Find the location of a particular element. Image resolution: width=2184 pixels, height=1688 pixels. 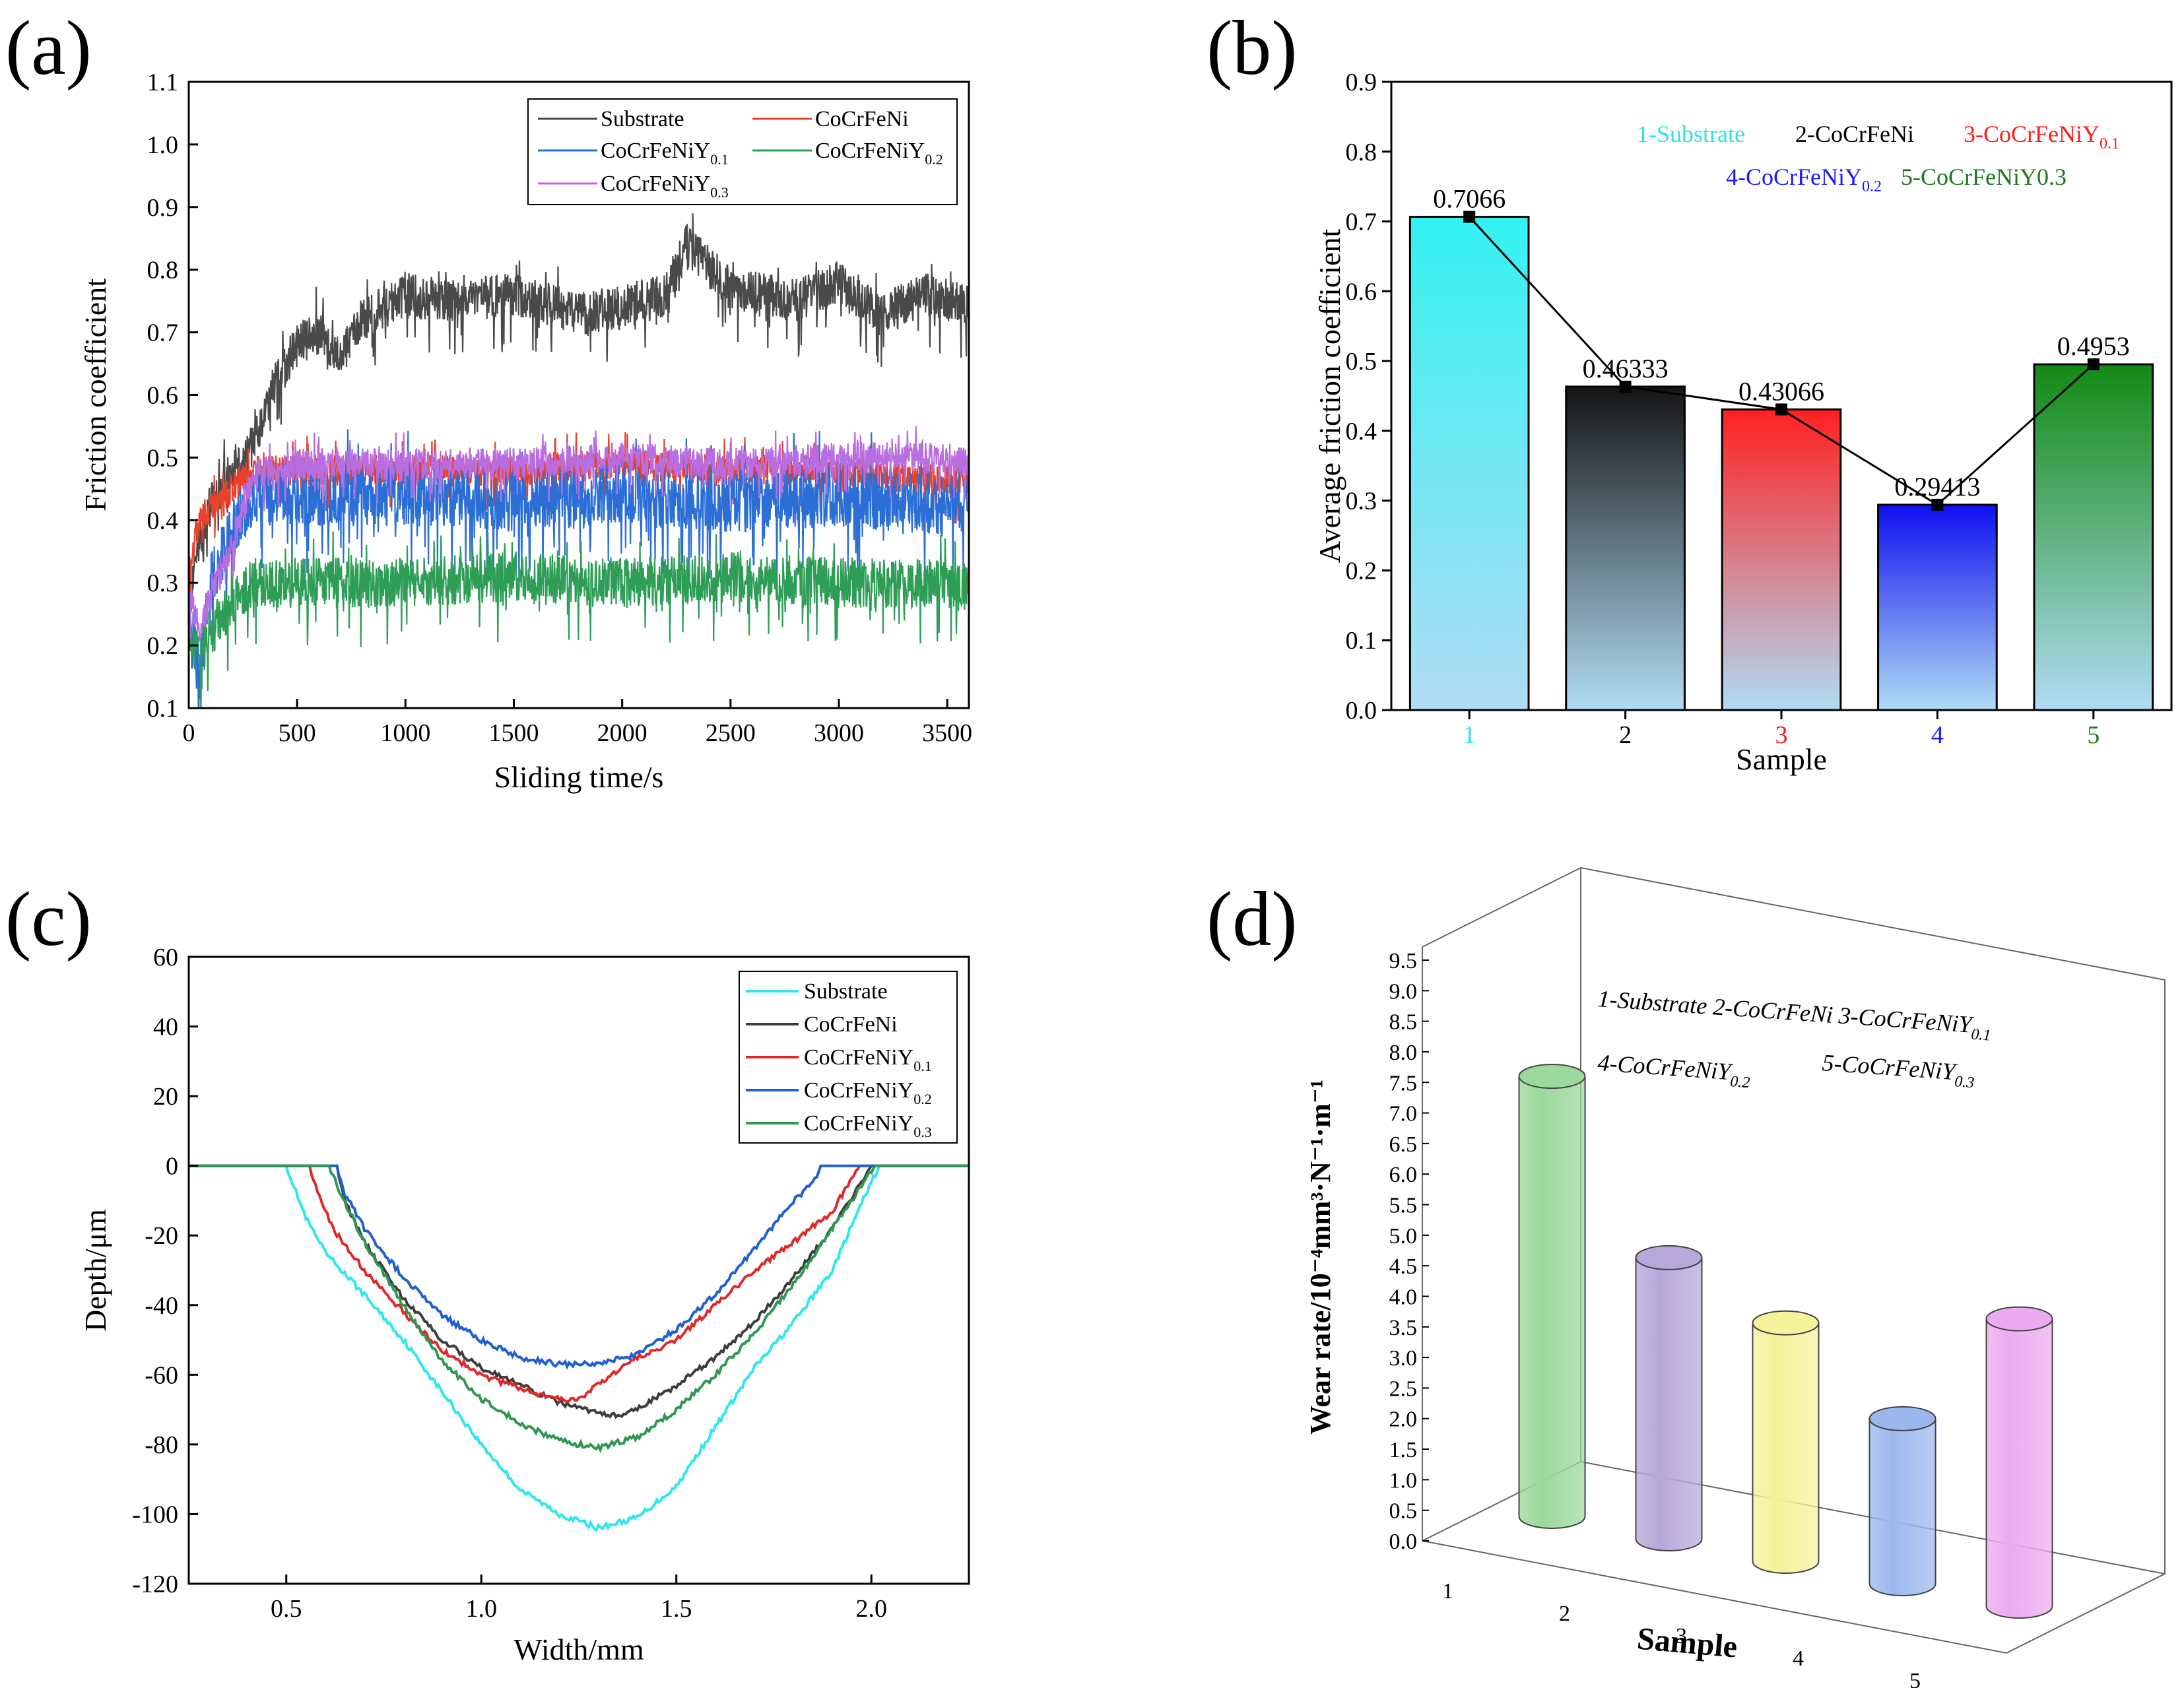

legend-label-c-0-text: Substrate is located at coordinates (846, 991).